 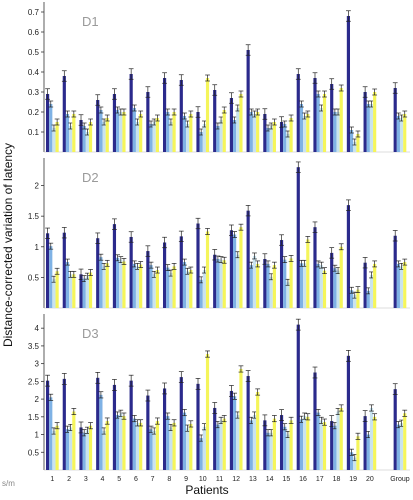 I want to click on x-tick-label: 7, so click(x=153, y=479).